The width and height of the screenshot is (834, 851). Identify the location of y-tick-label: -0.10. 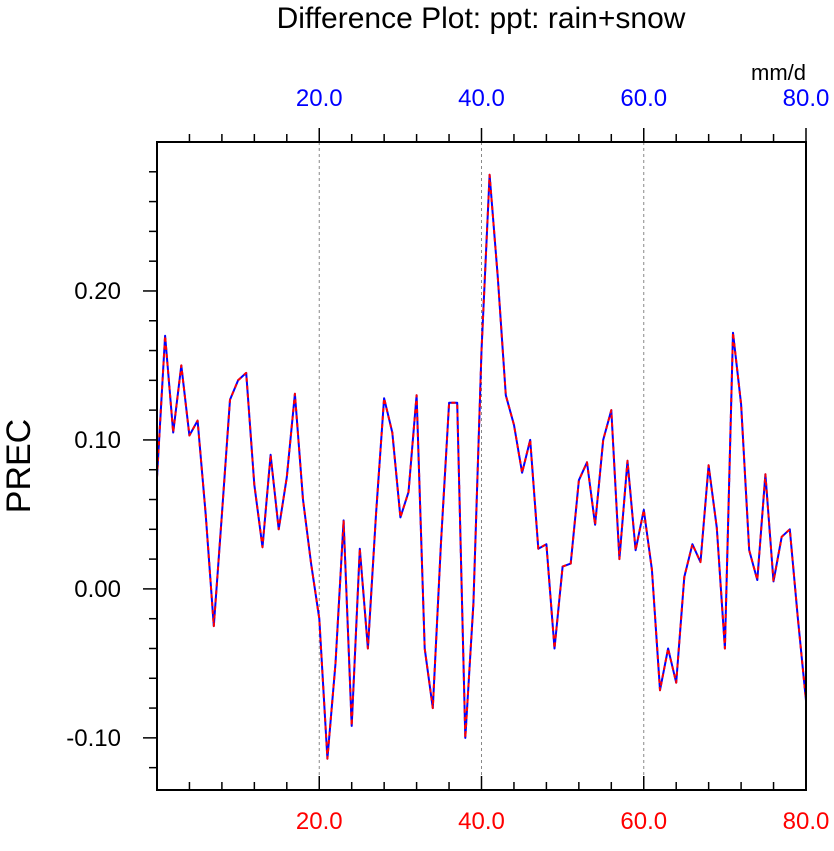
(93, 738).